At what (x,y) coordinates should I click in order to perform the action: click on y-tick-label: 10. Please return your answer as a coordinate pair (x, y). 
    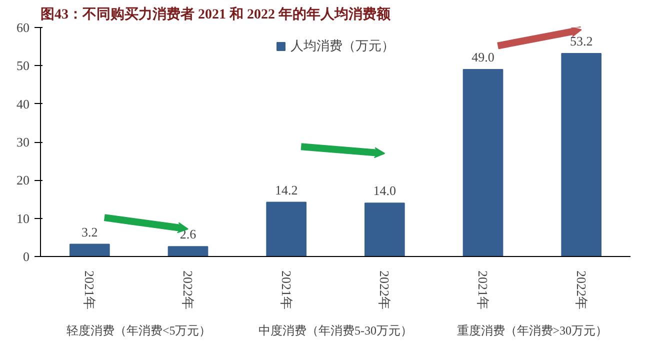
    Looking at the image, I should click on (23, 218).